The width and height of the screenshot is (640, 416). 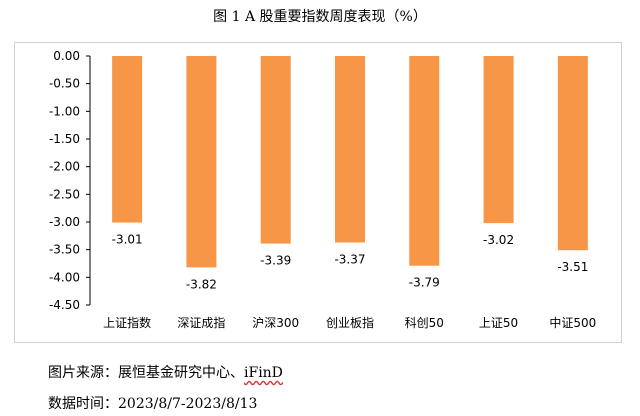 What do you see at coordinates (66, 56) in the screenshot?
I see `y-tick-label: 0.00` at bounding box center [66, 56].